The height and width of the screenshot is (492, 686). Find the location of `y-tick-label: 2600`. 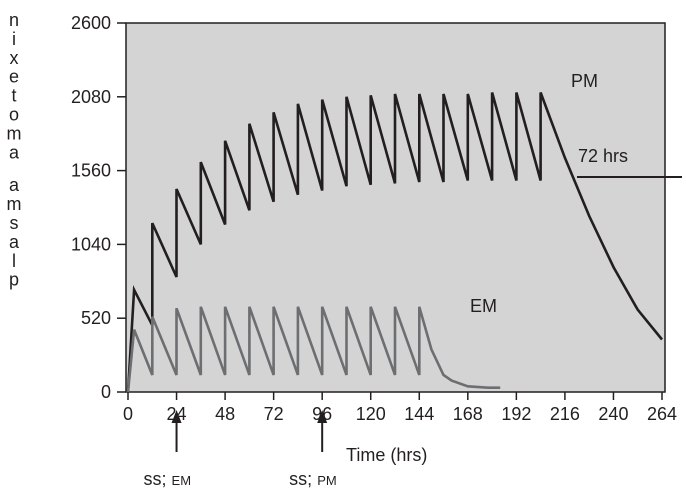

y-tick-label: 2600 is located at coordinates (91, 23).